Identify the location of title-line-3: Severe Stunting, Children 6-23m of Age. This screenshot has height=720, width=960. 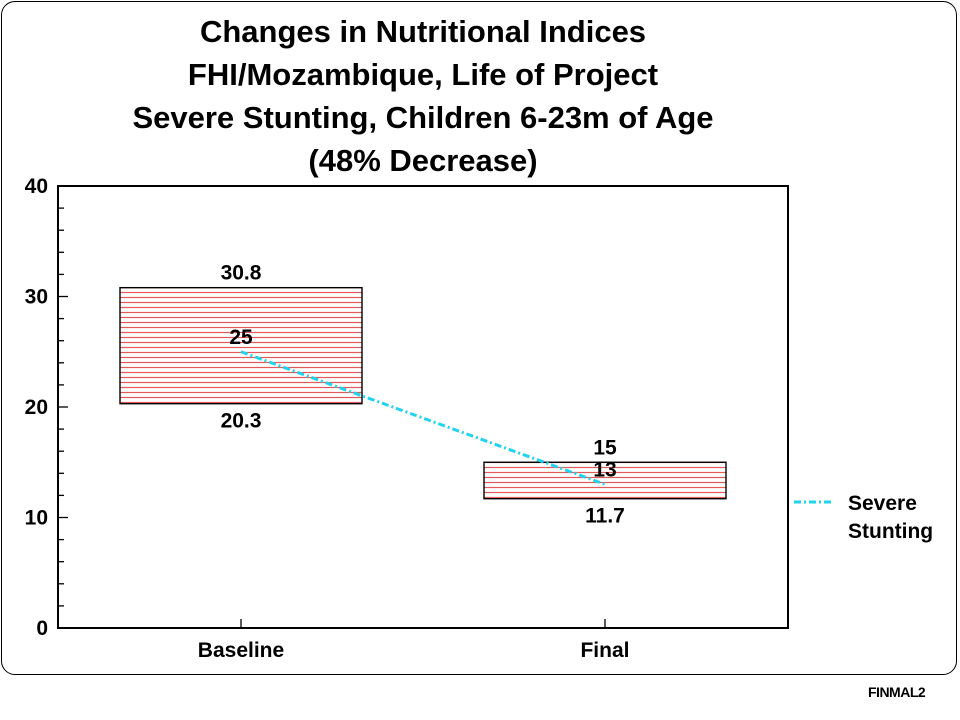
(423, 117).